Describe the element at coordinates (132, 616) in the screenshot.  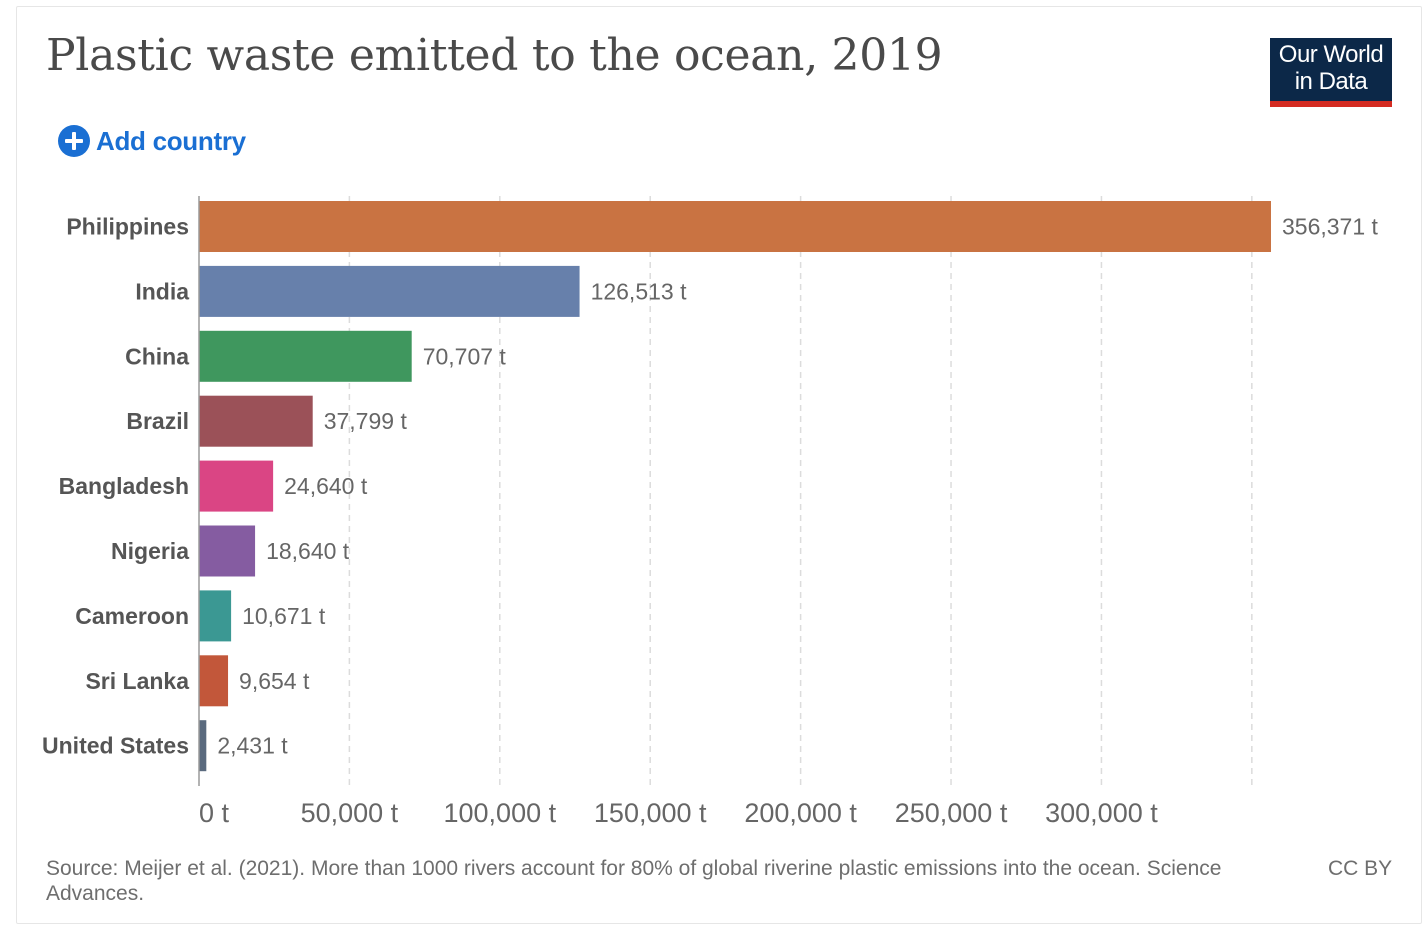
I see `category-label: Cameroon` at that location.